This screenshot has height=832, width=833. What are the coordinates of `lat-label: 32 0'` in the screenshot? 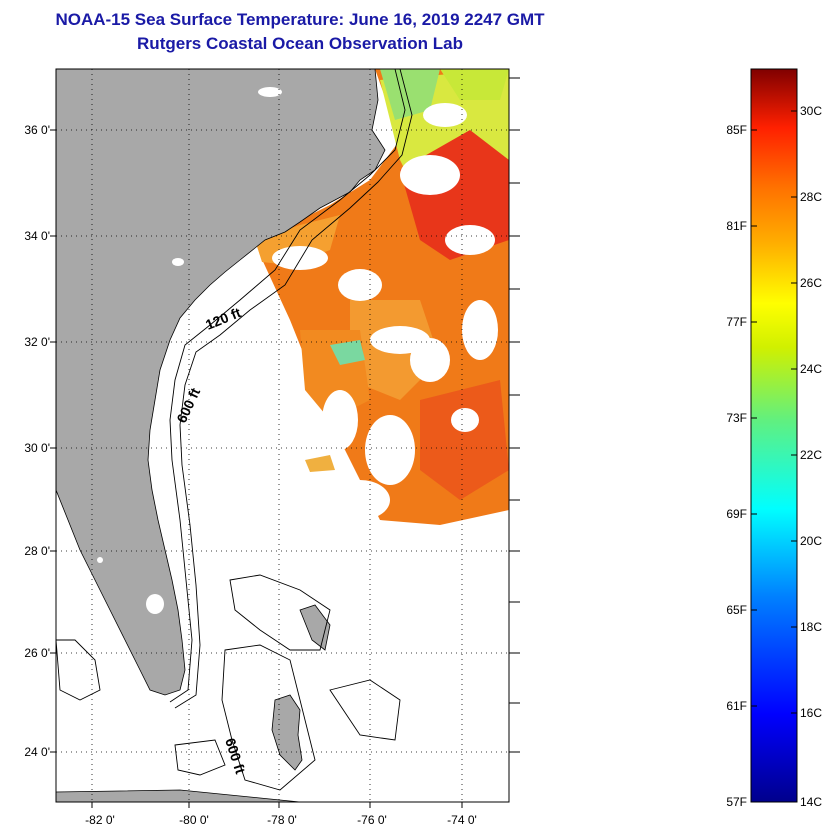 It's located at (37, 342).